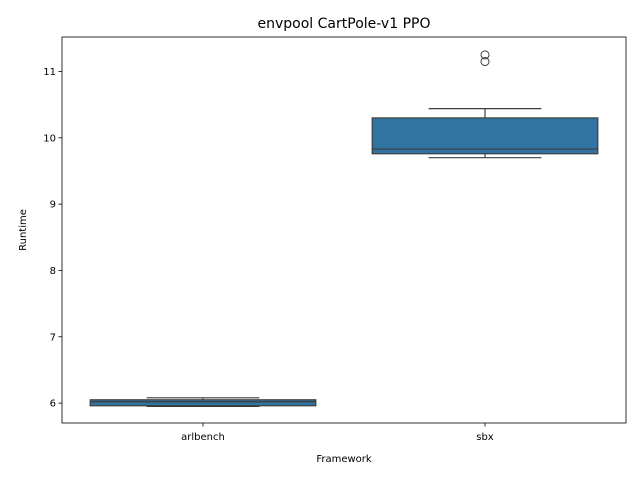  I want to click on y-tick-label: 10, so click(49, 138).